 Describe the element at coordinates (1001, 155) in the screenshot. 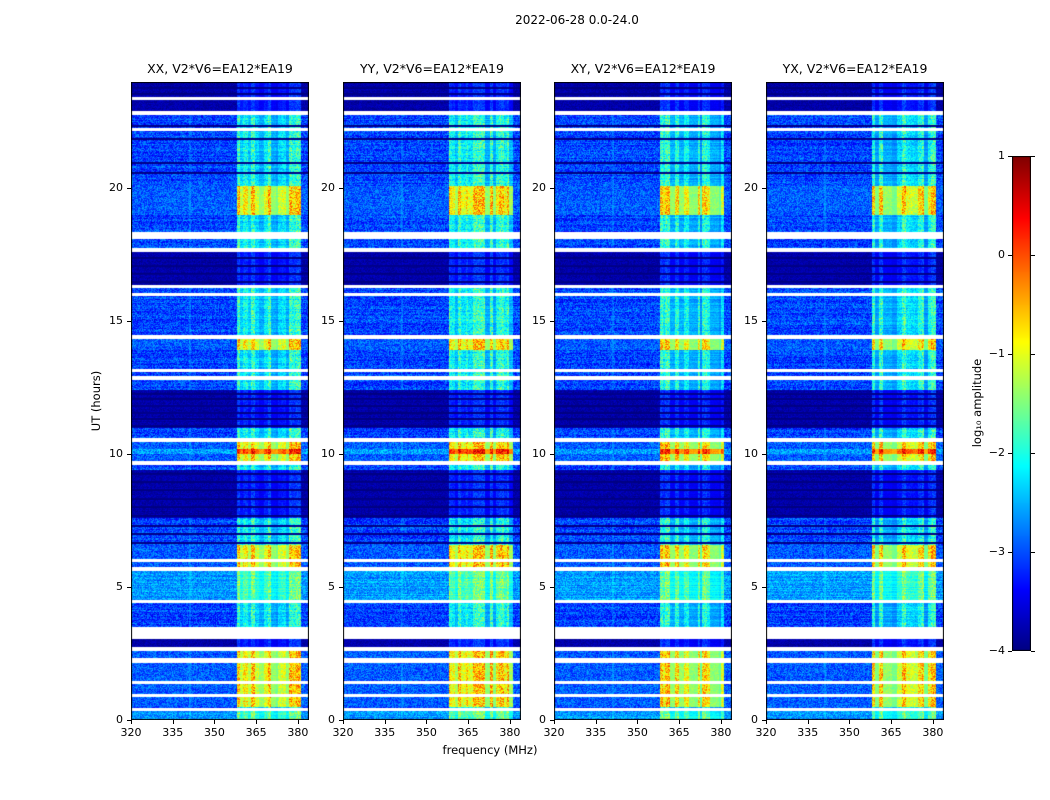

I see `colorbar-tick-label: 1` at that location.